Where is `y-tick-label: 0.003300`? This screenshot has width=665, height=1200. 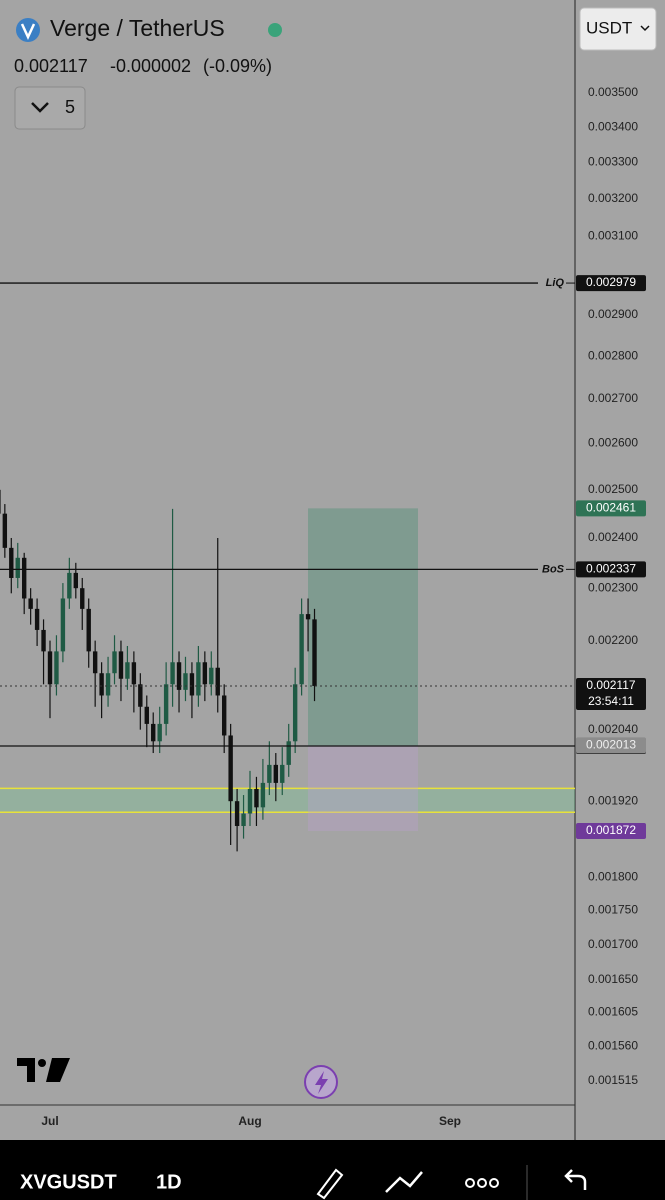 y-tick-label: 0.003300 is located at coordinates (613, 162).